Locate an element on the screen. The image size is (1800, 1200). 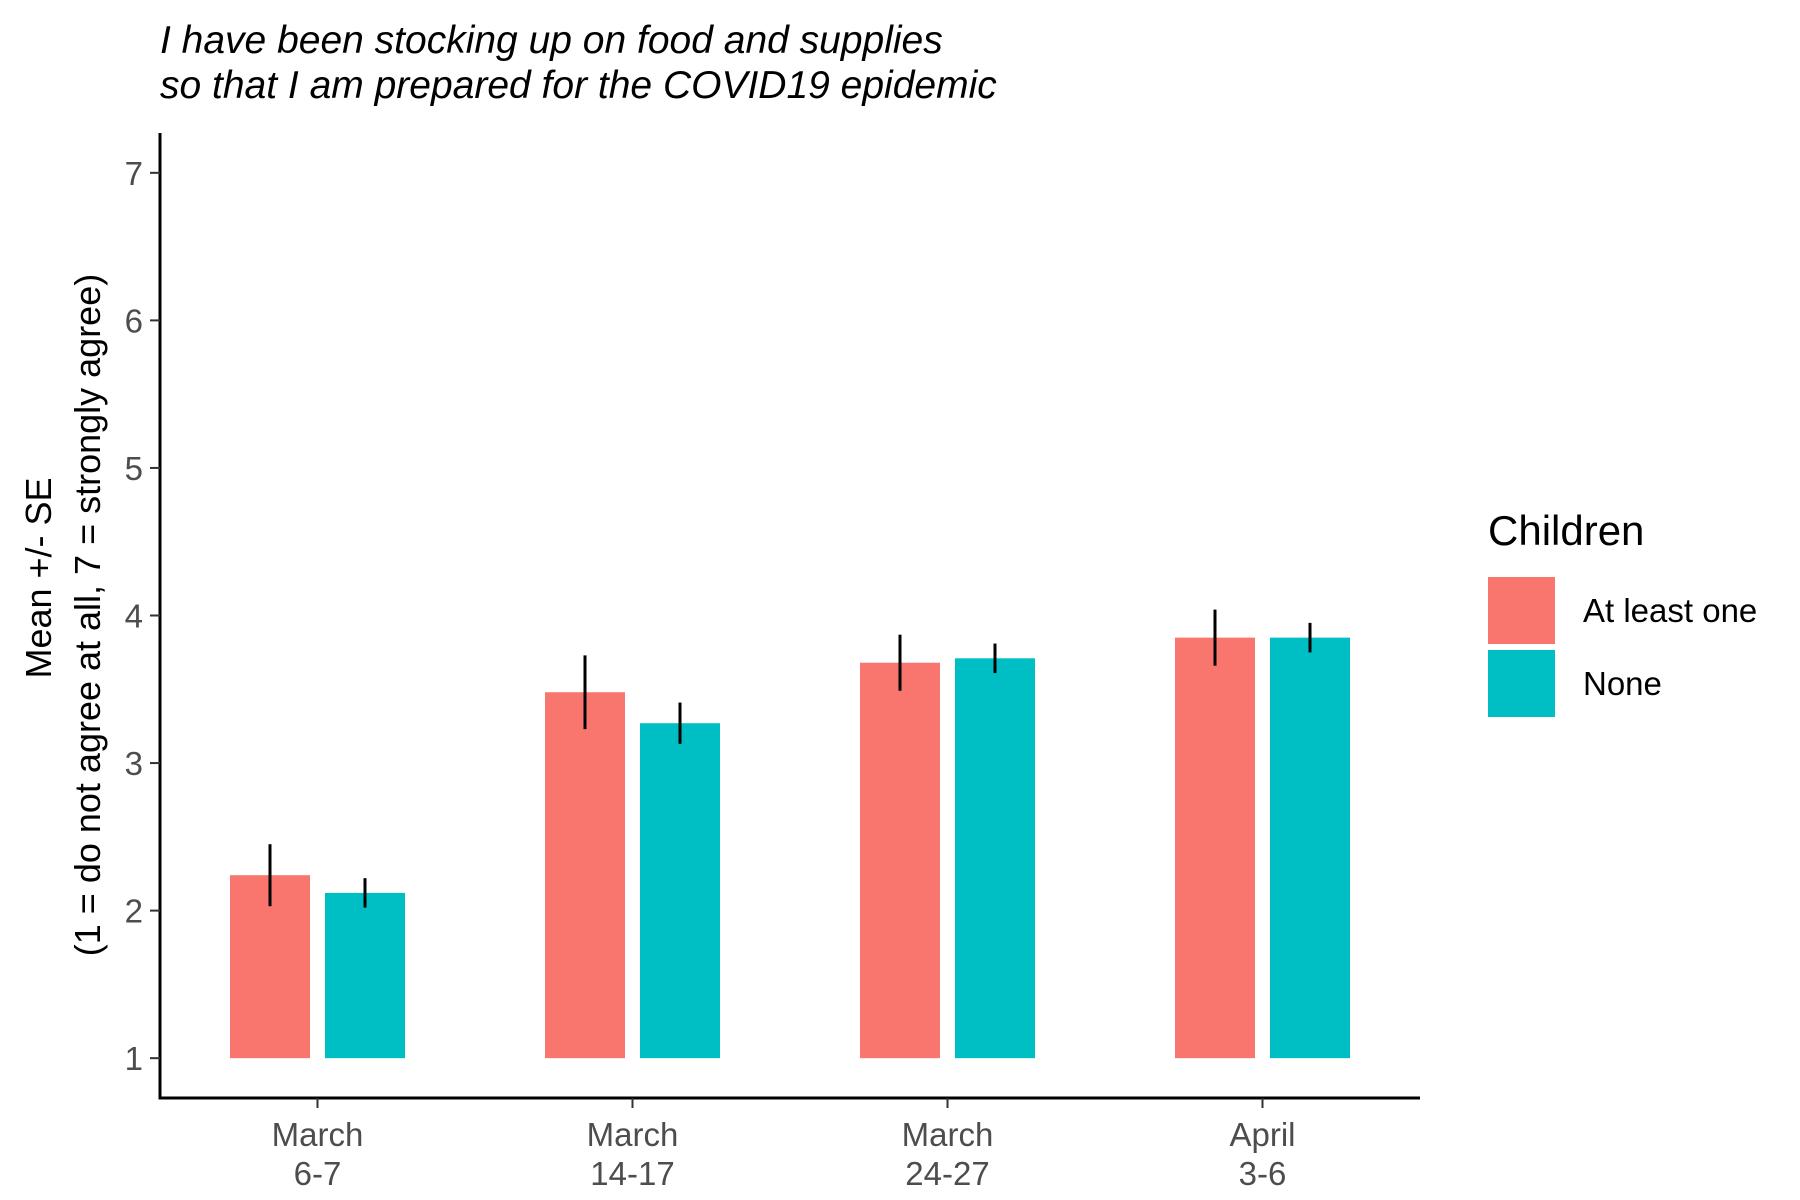
y-axis-label-line-1: Mean +/- SE is located at coordinates (38, 577).